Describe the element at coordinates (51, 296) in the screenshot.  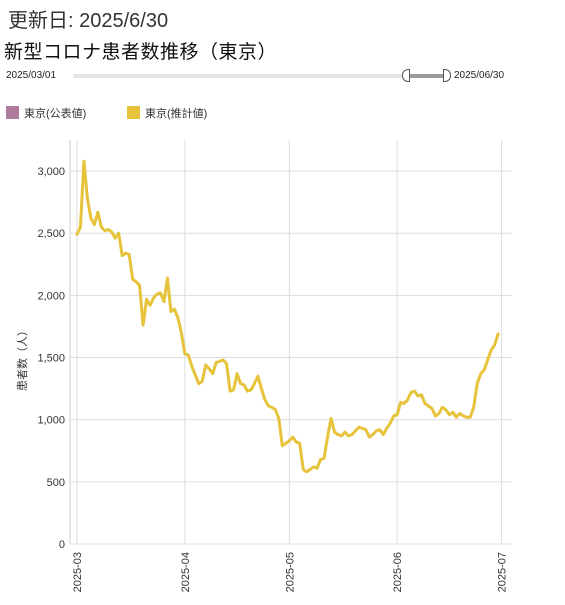
I see `y-tick-label: 2,000` at that location.